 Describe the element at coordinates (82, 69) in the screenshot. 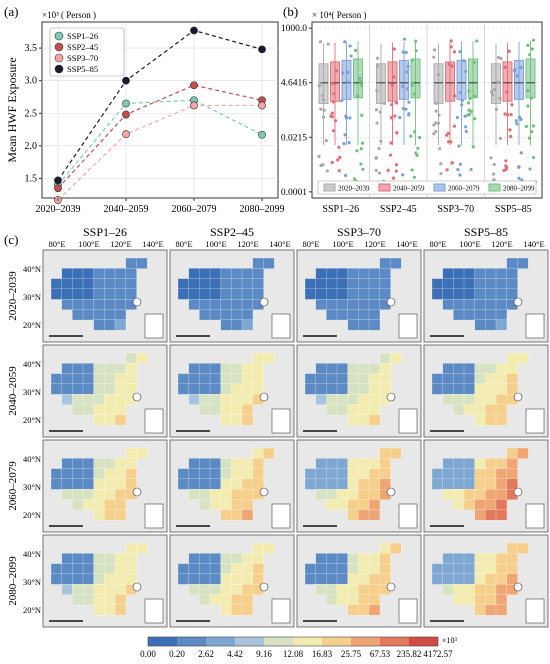

I see `a-legend-label: SSP5–85` at that location.